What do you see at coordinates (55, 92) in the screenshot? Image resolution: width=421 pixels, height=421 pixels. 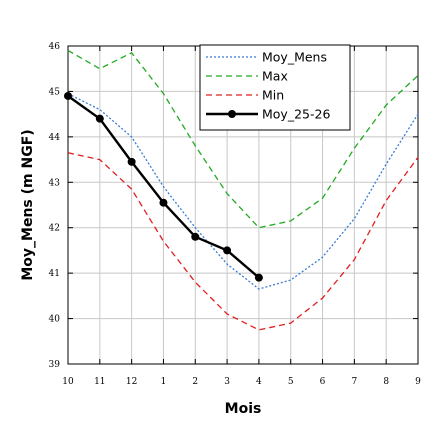 I see `y-tick-label: 45` at bounding box center [55, 92].